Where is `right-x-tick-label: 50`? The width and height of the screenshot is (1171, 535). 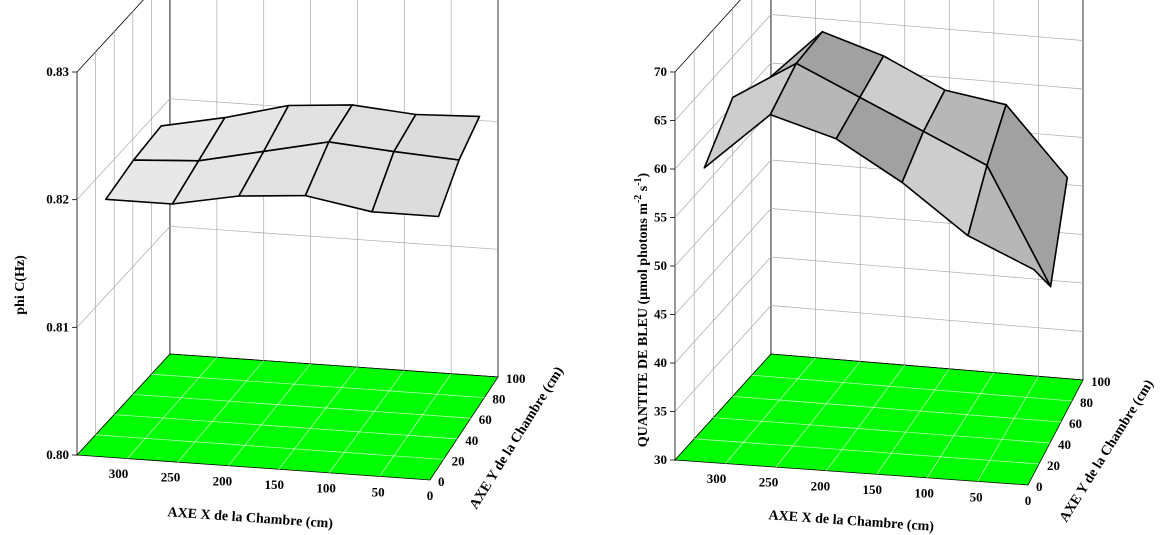 right-x-tick-label: 50 is located at coordinates (976, 496).